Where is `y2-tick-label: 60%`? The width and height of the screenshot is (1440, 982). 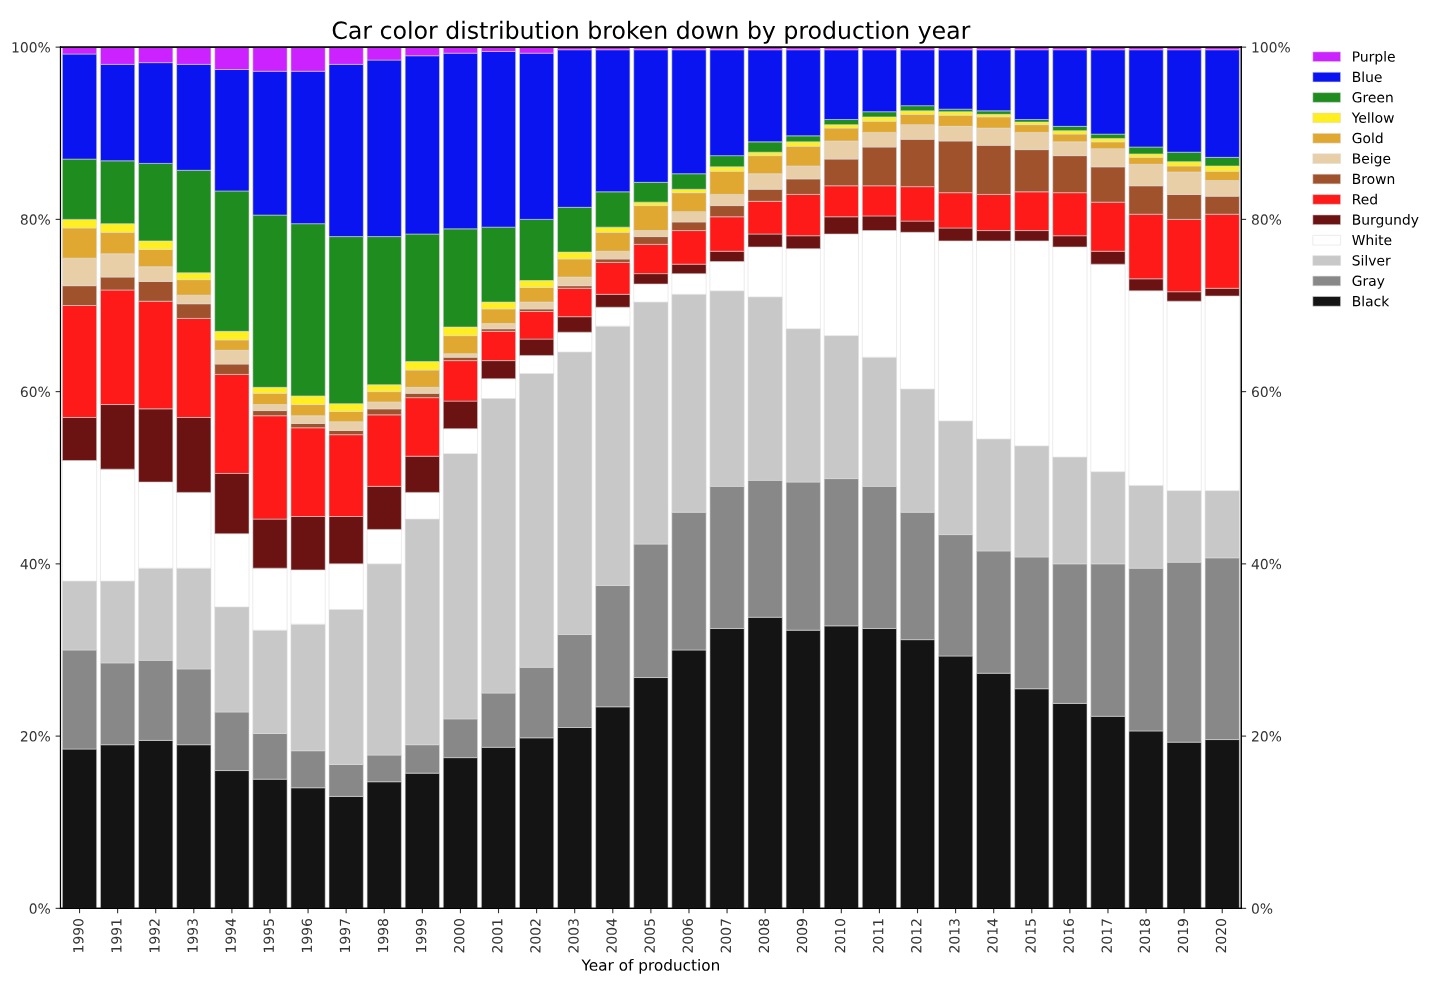
y2-tick-label: 60% is located at coordinates (1266, 392).